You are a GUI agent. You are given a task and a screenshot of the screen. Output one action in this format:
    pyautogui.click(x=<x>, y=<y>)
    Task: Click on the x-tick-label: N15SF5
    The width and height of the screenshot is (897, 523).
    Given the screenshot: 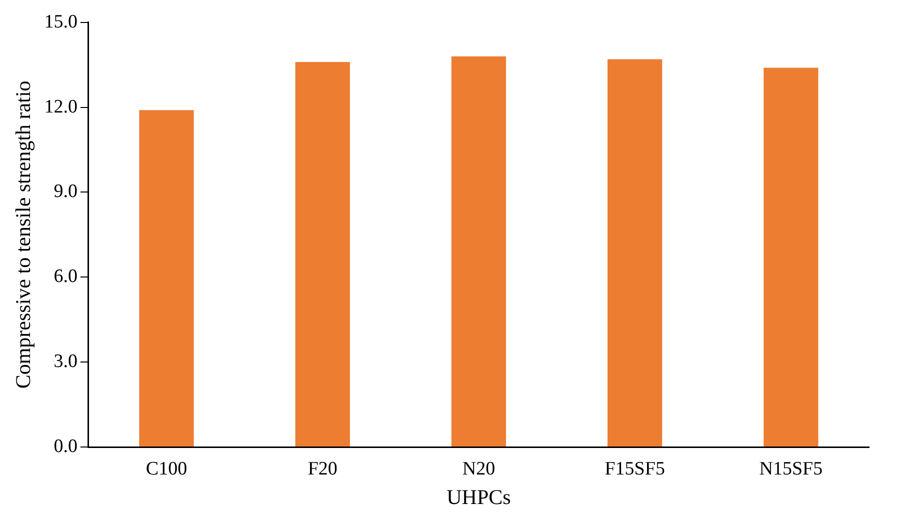 What is the action you would take?
    pyautogui.click(x=791, y=469)
    